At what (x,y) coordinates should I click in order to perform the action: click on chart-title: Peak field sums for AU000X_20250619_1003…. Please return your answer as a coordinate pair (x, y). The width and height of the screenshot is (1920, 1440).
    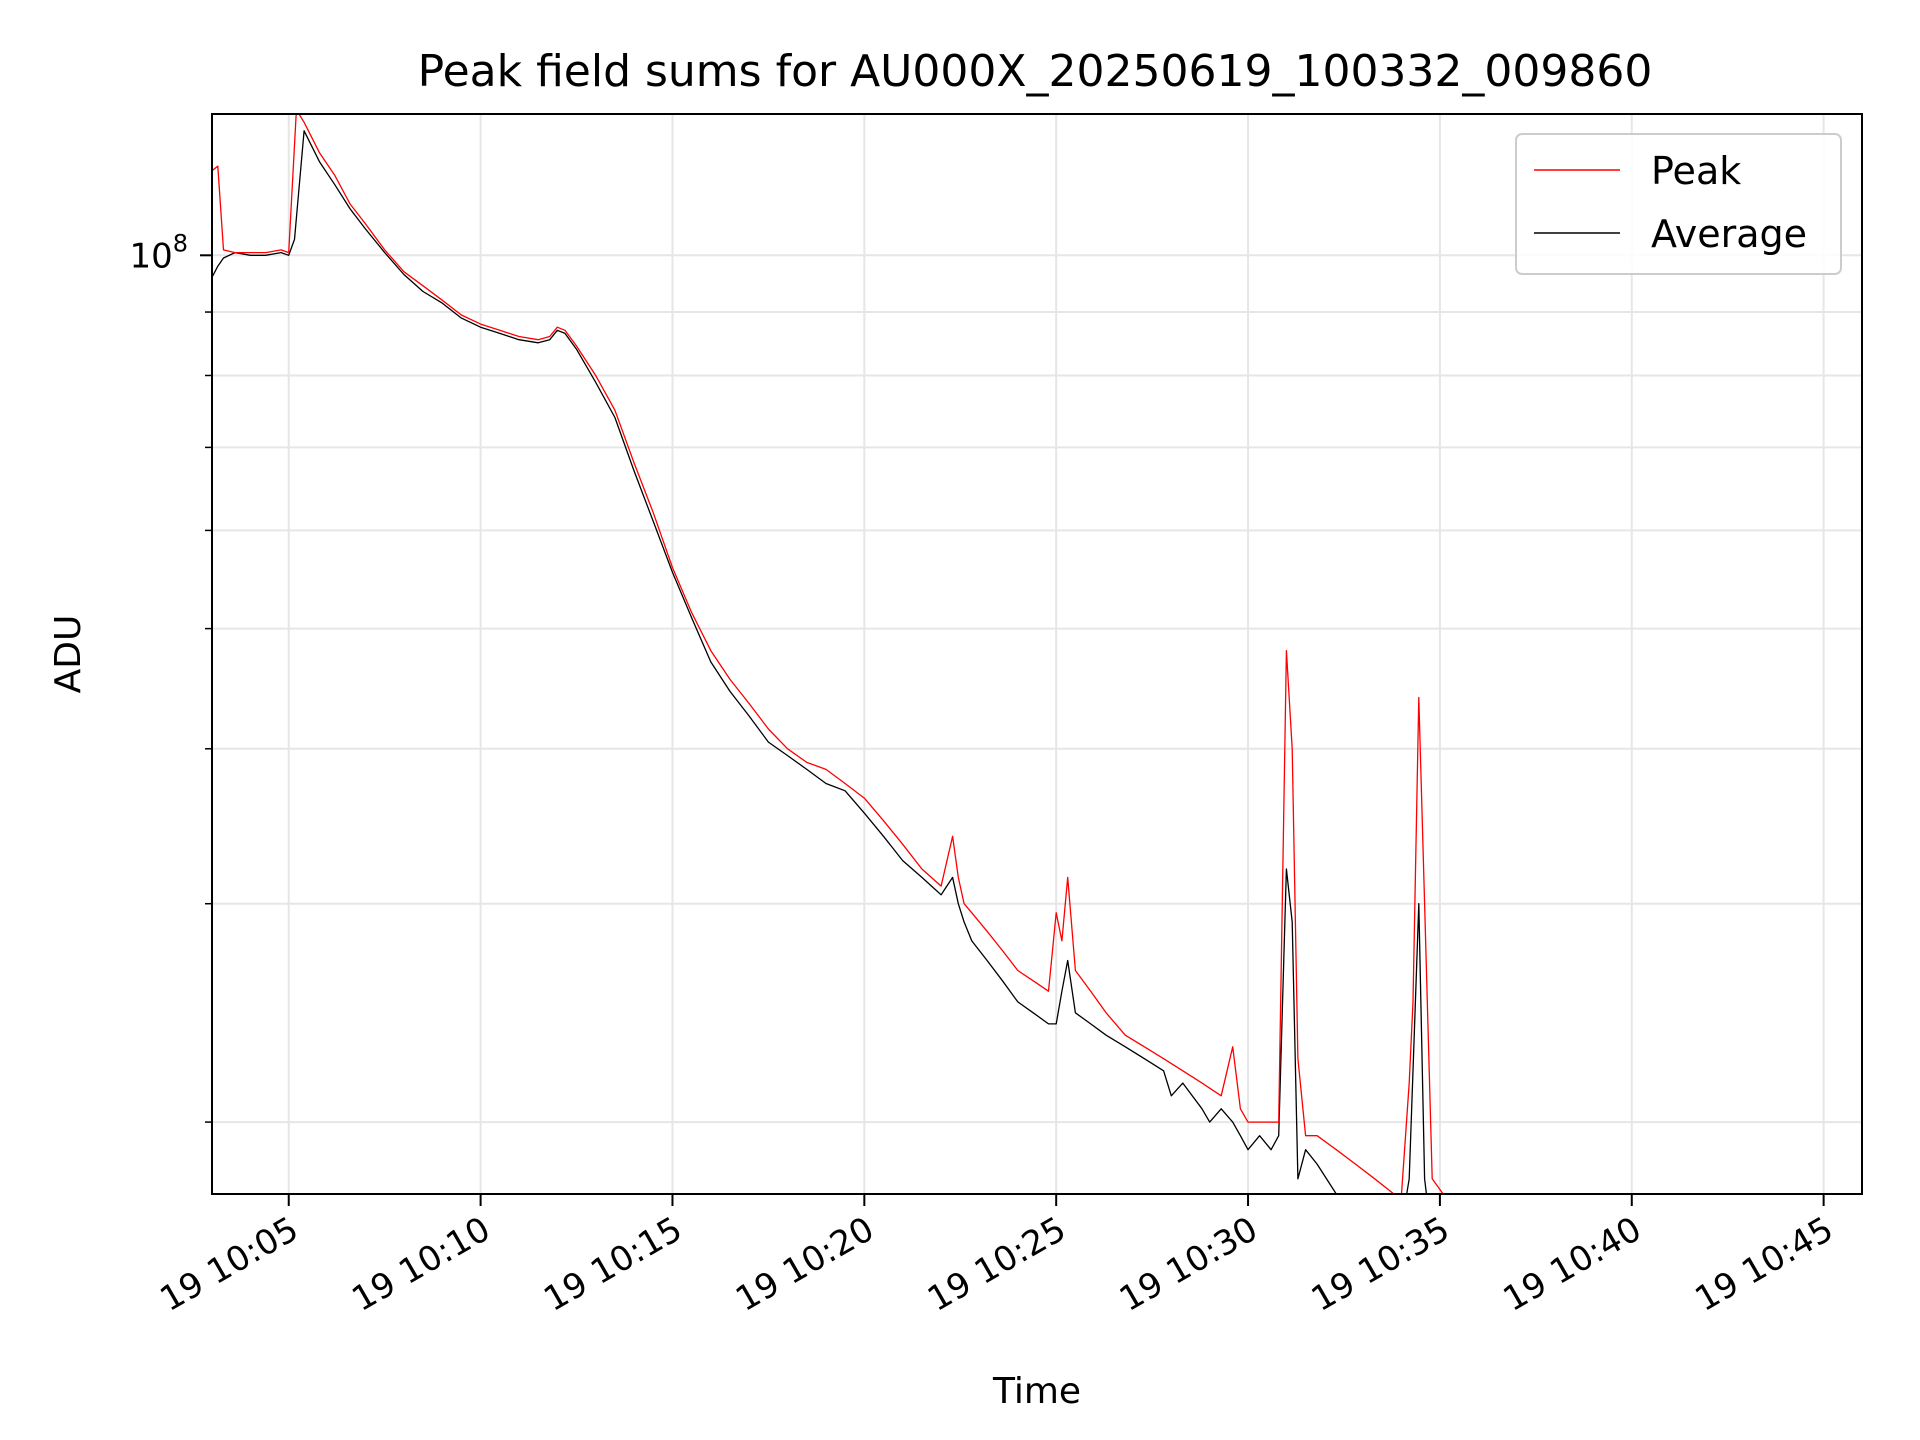
    Looking at the image, I should click on (1035, 71).